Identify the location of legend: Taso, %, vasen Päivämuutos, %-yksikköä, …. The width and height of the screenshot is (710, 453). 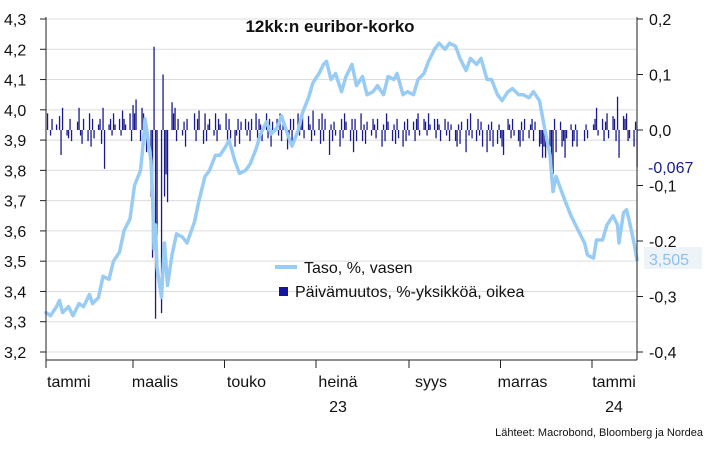
(400, 280).